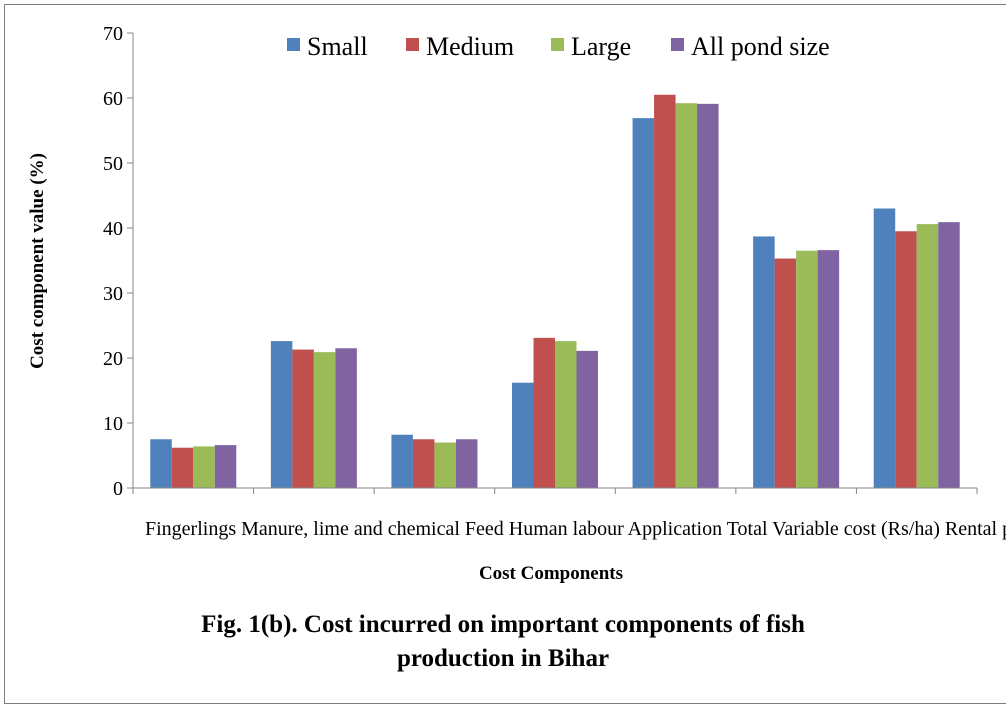  What do you see at coordinates (470, 46) in the screenshot?
I see `legend-label-medium: Medium` at bounding box center [470, 46].